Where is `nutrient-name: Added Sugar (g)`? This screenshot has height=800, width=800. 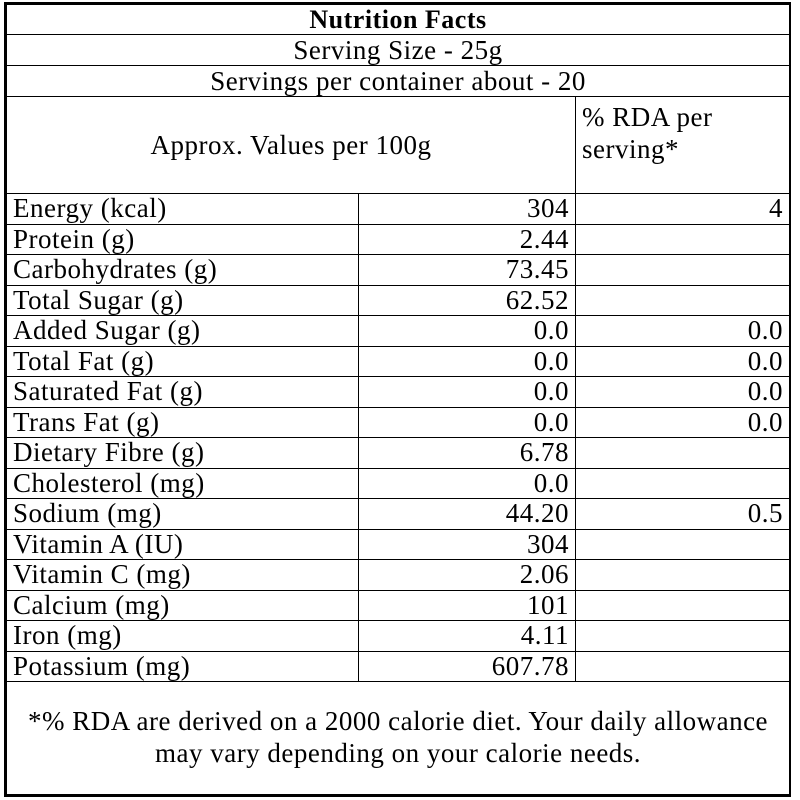
nutrient-name: Added Sugar (g) is located at coordinates (182, 331).